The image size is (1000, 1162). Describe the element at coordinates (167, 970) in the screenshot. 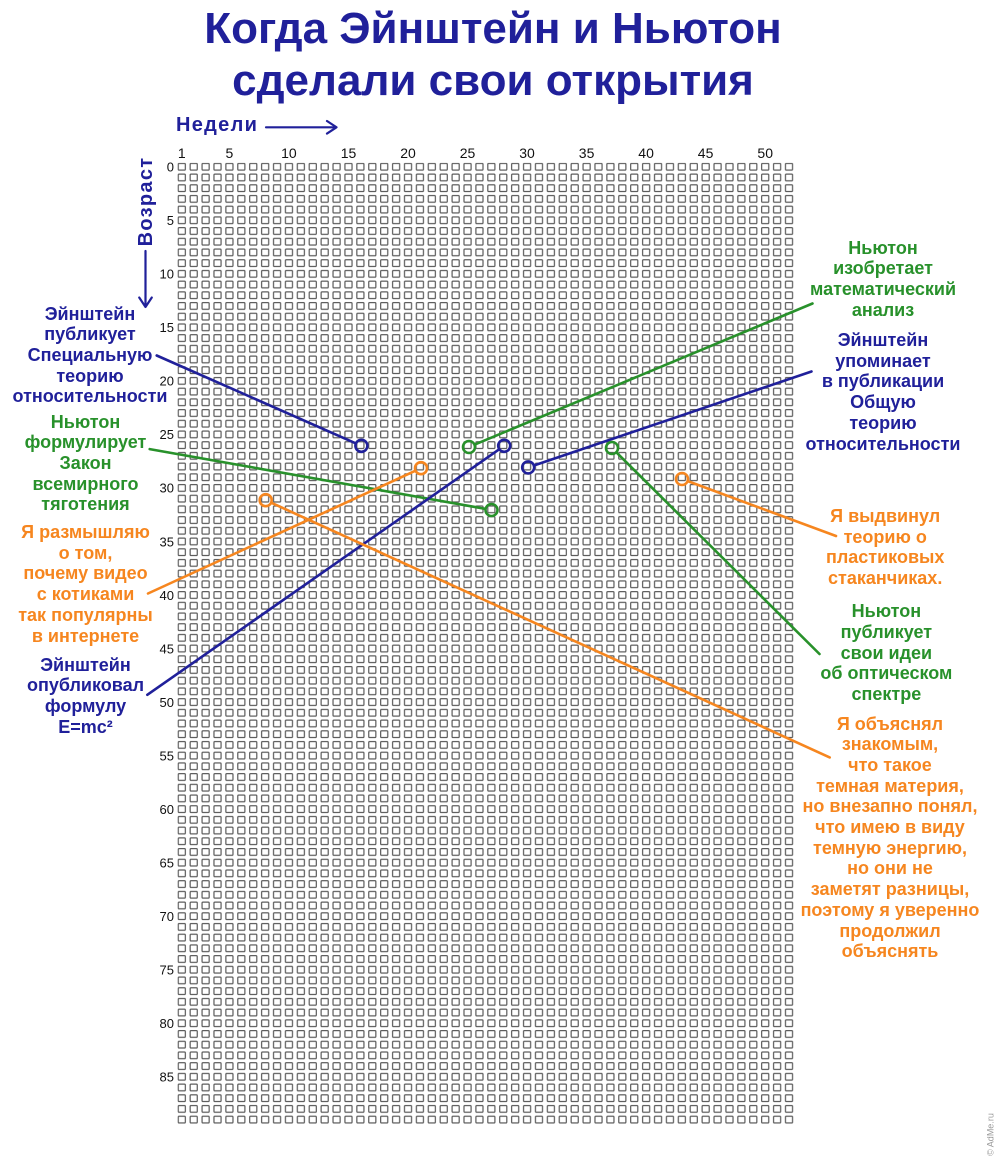

I see `svg-text: 75` at that location.